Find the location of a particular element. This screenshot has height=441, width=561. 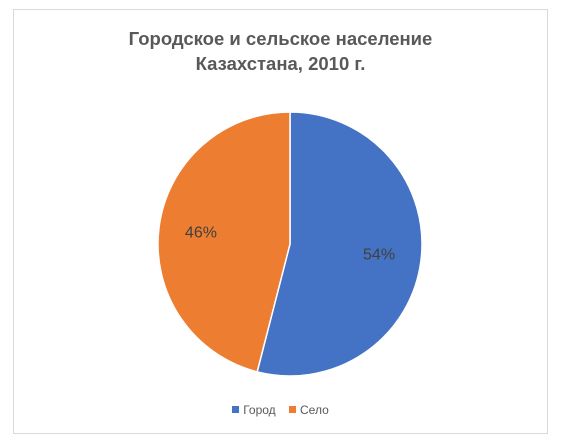

legend-item-gorod: Город is located at coordinates (254, 410).